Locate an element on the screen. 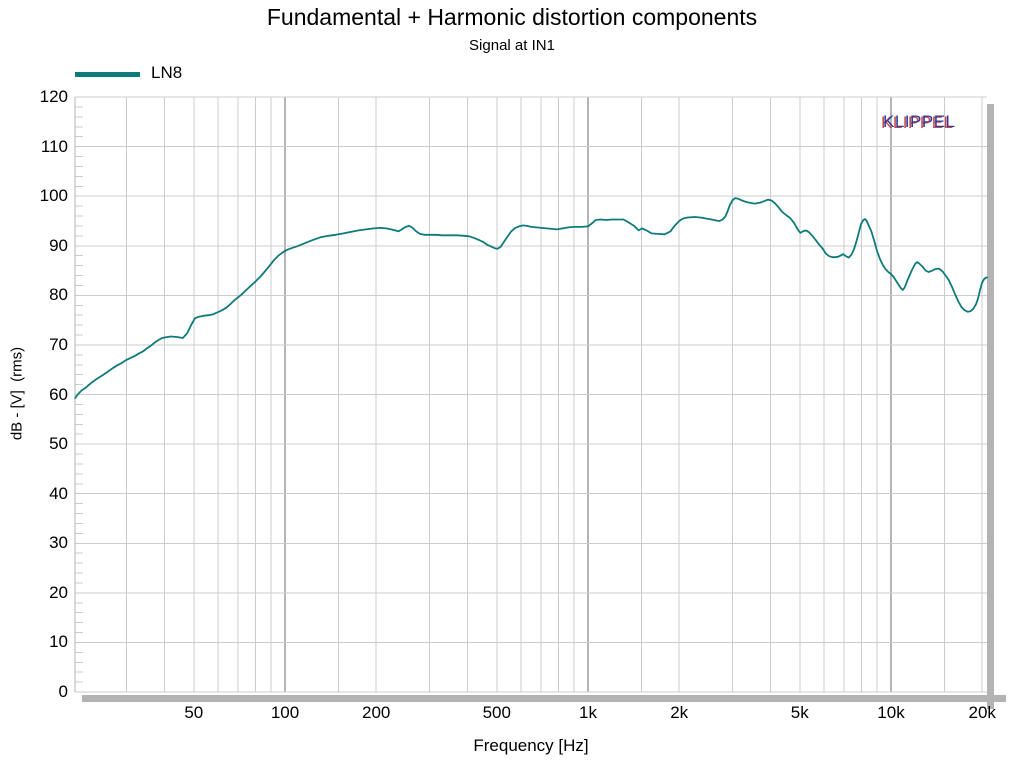 This screenshot has width=1024, height=768. plot-shadow-bottom is located at coordinates (544, 698).